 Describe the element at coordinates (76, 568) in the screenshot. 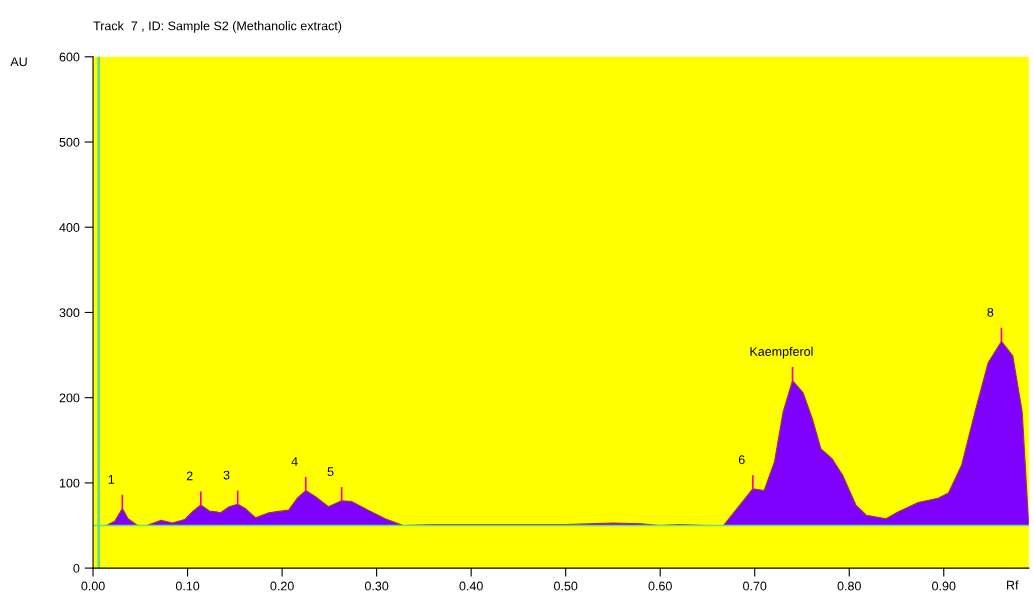

I see `y-tick-label: 0` at that location.